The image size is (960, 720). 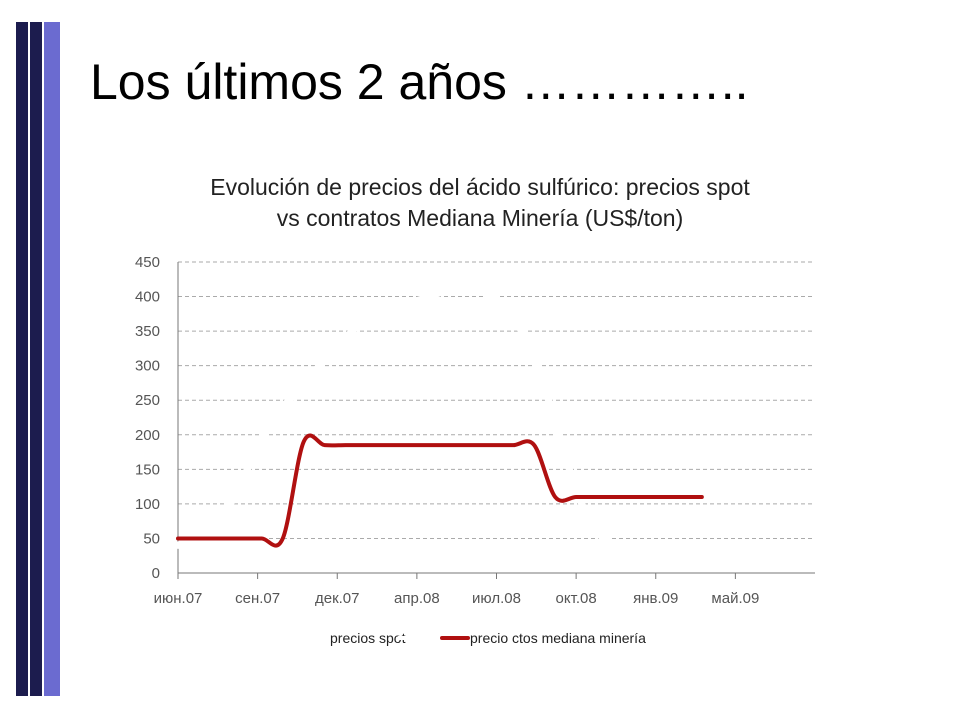 I want to click on y-tick-label: 450, so click(x=147, y=262).